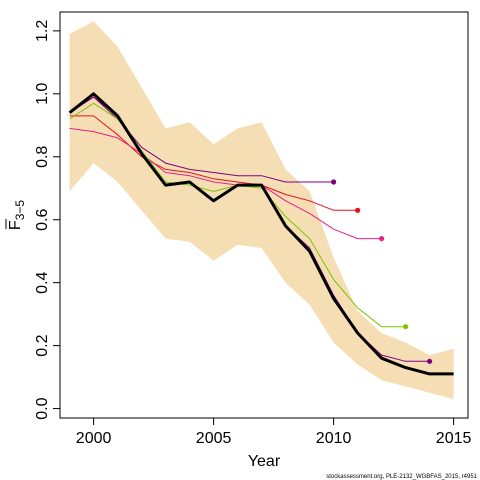 This screenshot has height=480, width=480. Describe the element at coordinates (334, 438) in the screenshot. I see `x-tick-label: 2010` at that location.